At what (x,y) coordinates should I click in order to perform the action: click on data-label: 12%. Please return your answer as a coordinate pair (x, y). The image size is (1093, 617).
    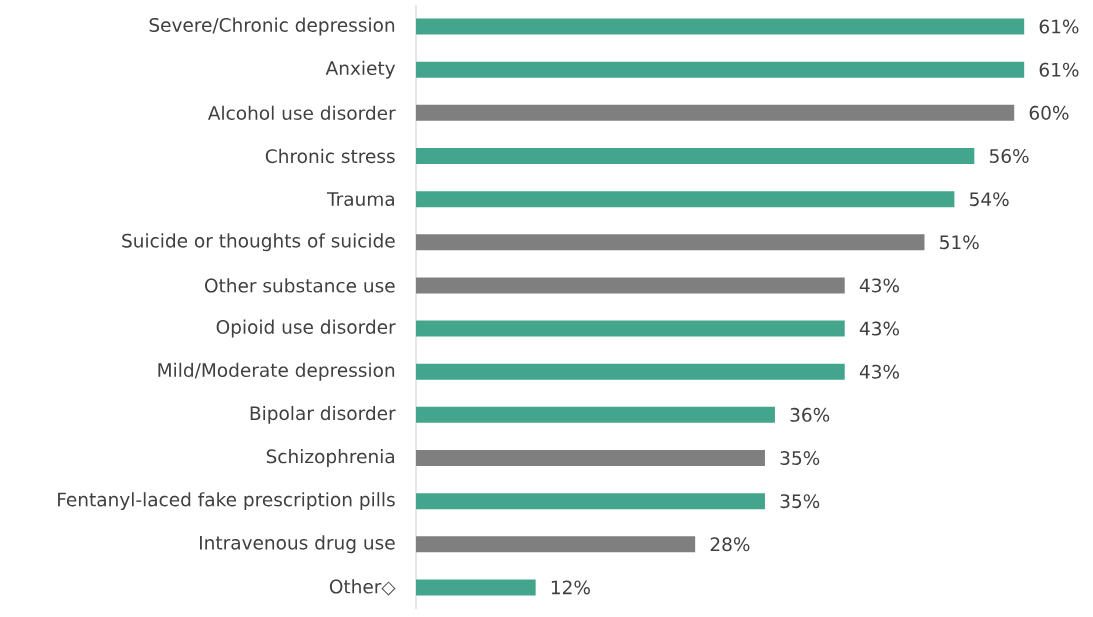
    Looking at the image, I should click on (570, 587).